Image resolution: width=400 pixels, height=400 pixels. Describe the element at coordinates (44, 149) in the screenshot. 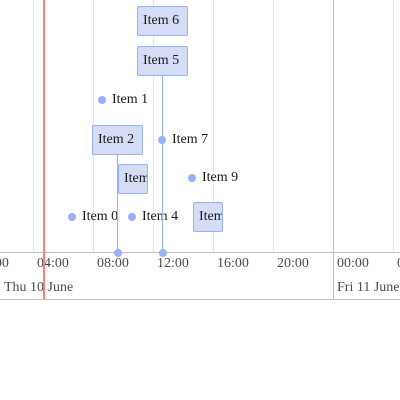

I see `current-time` at that location.